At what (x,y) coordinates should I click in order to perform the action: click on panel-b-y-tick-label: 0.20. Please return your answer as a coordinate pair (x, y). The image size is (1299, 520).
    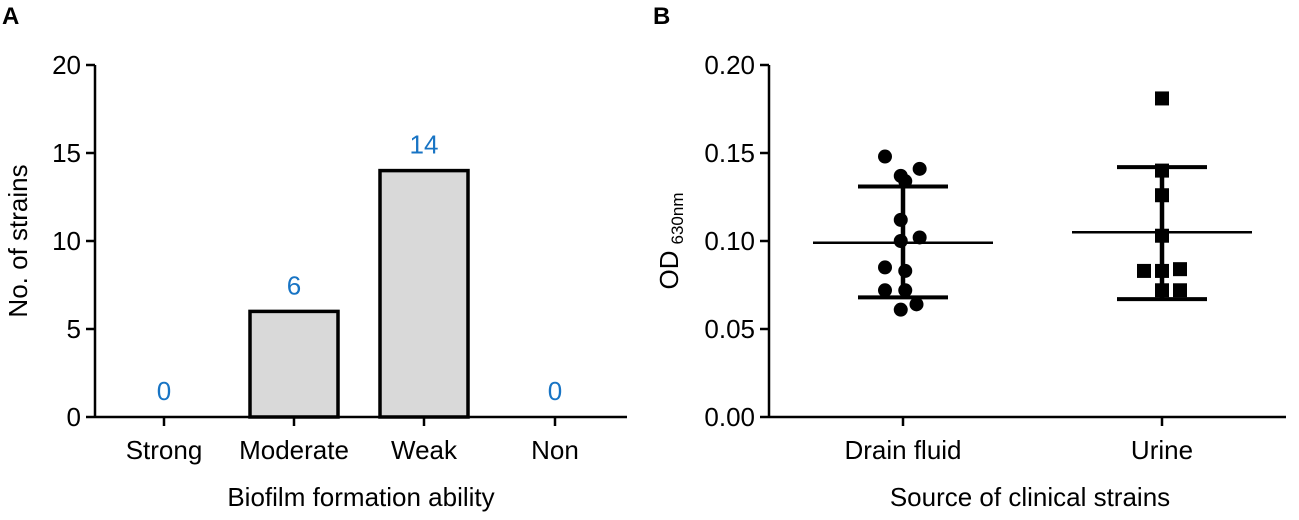
    Looking at the image, I should click on (729, 65).